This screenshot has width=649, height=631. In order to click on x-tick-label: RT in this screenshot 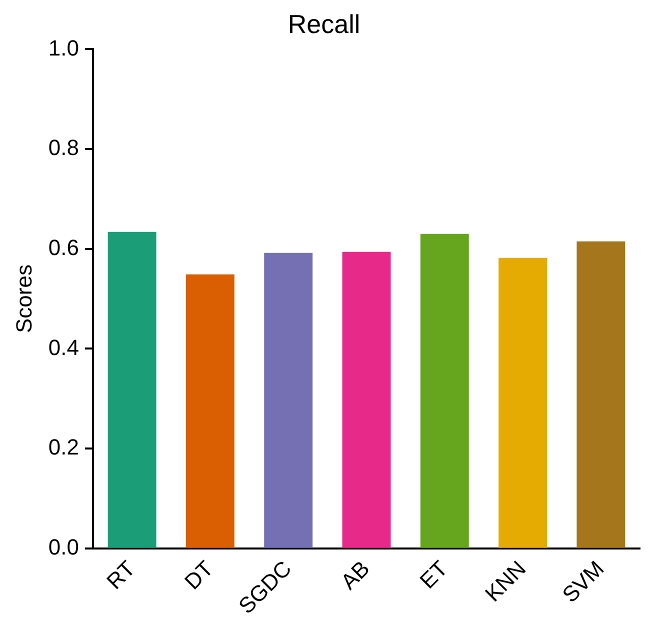, I will do `click(121, 575)`.